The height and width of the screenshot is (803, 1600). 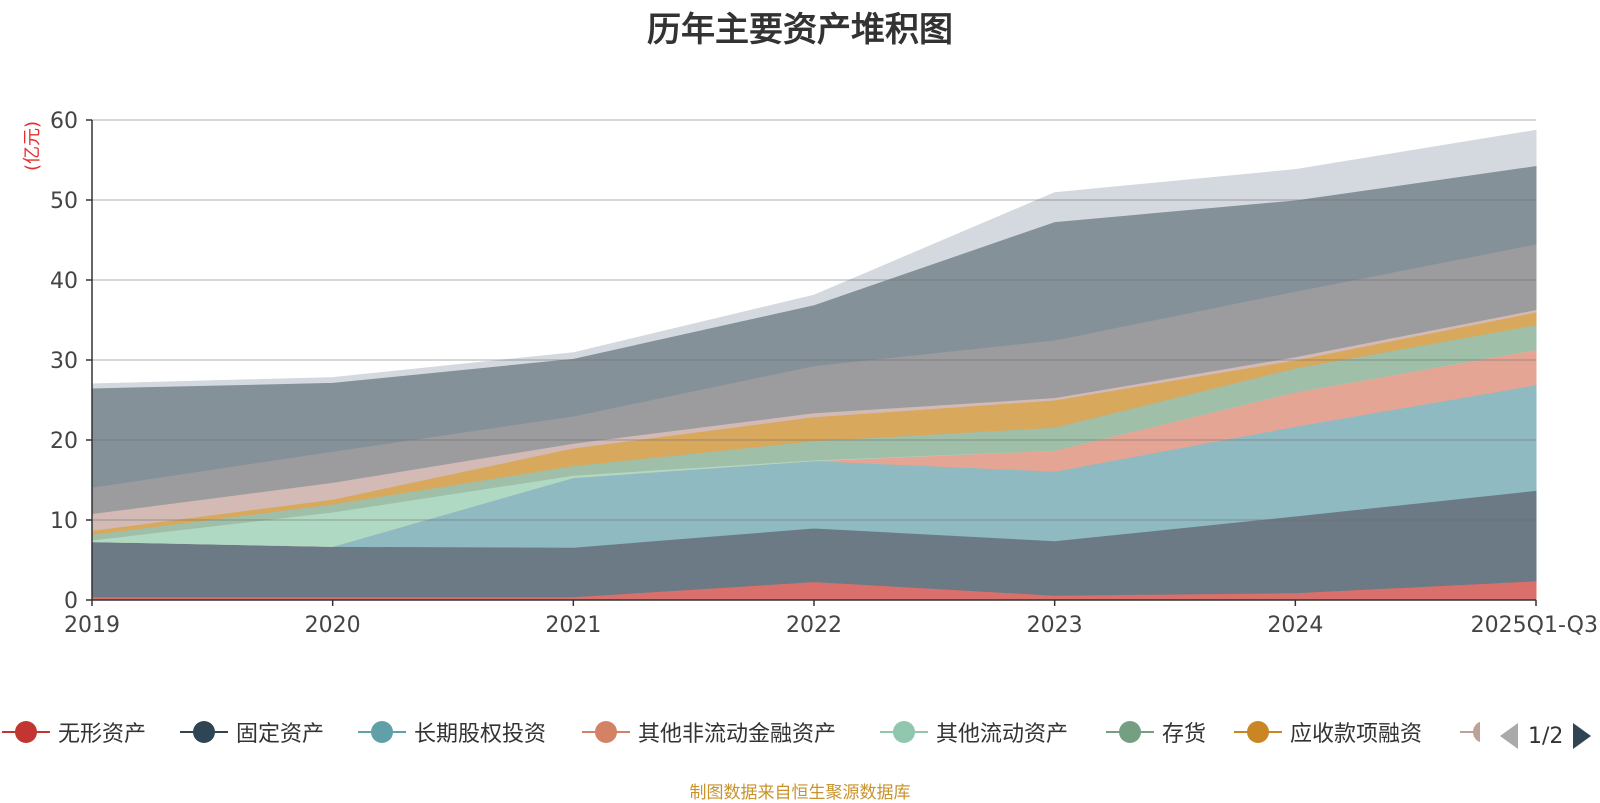 I want to click on y-tick-label: 60, so click(x=64, y=121).